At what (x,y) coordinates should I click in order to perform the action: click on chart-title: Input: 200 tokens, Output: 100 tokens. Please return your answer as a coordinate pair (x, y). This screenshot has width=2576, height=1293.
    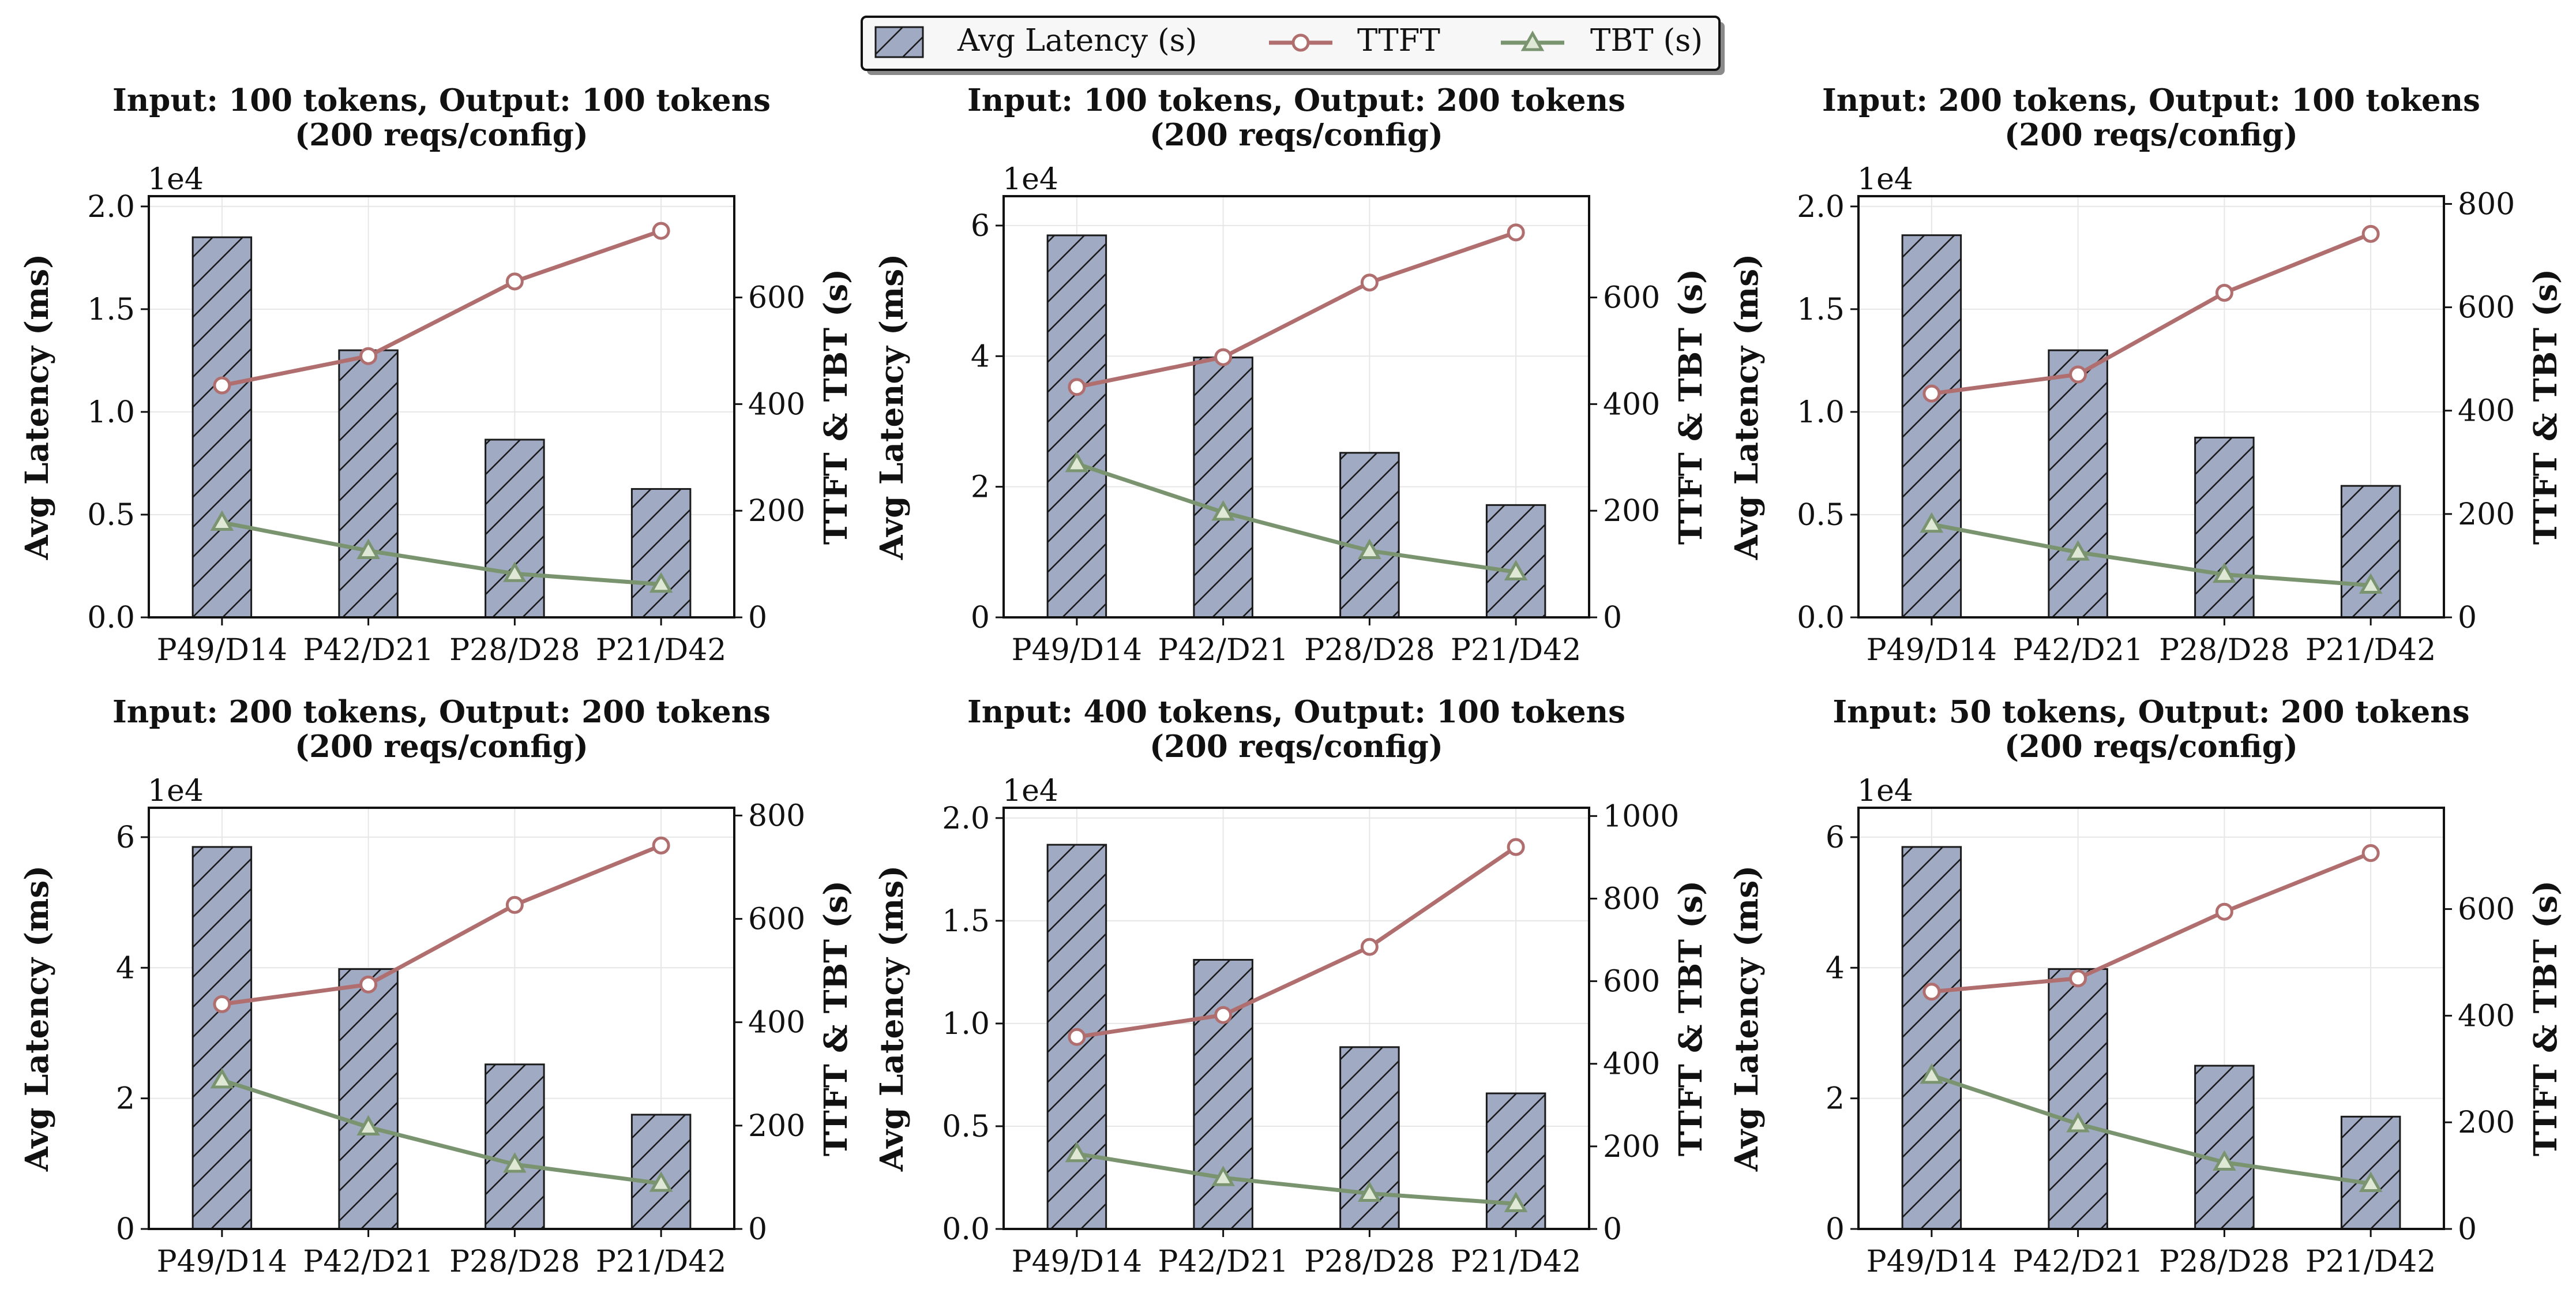
    Looking at the image, I should click on (2151, 100).